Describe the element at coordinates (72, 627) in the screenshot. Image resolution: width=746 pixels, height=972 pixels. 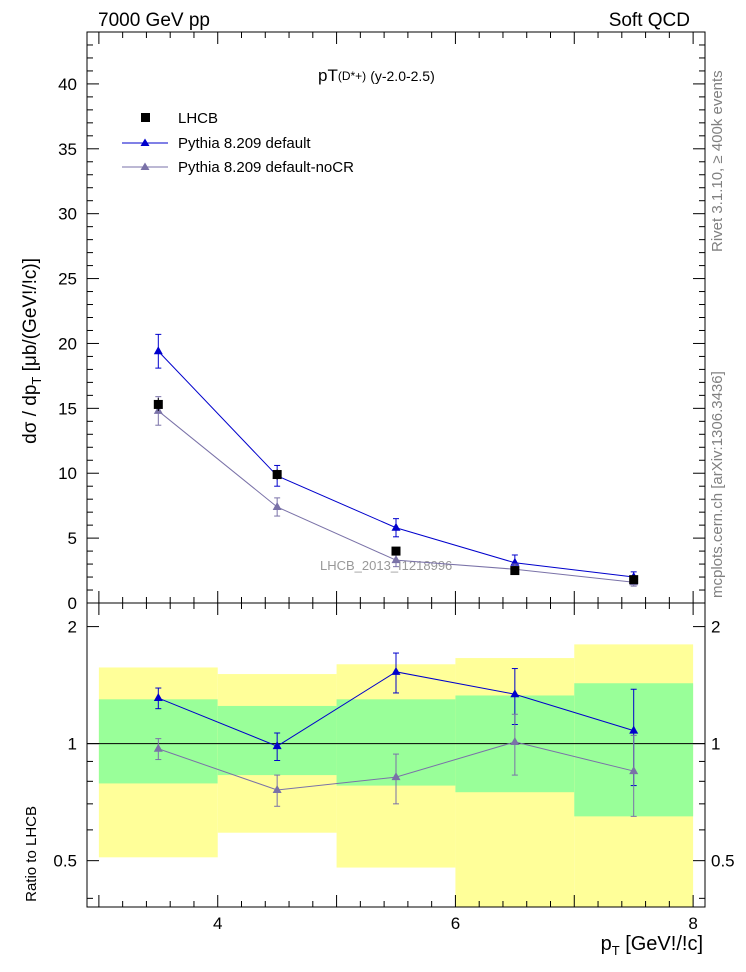
I see `ratio-y-tick-label: 2` at that location.